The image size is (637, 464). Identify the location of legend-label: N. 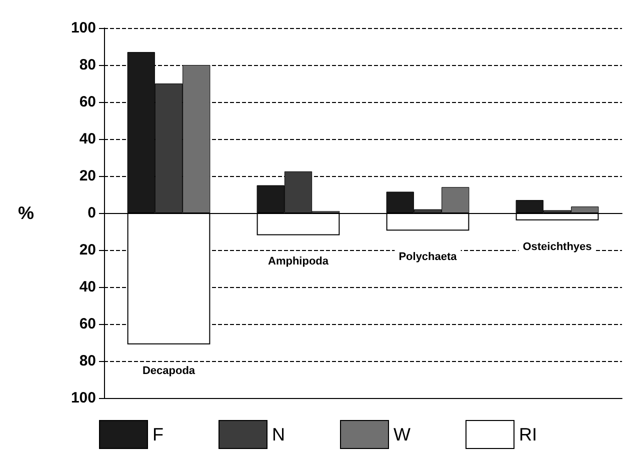
(279, 434).